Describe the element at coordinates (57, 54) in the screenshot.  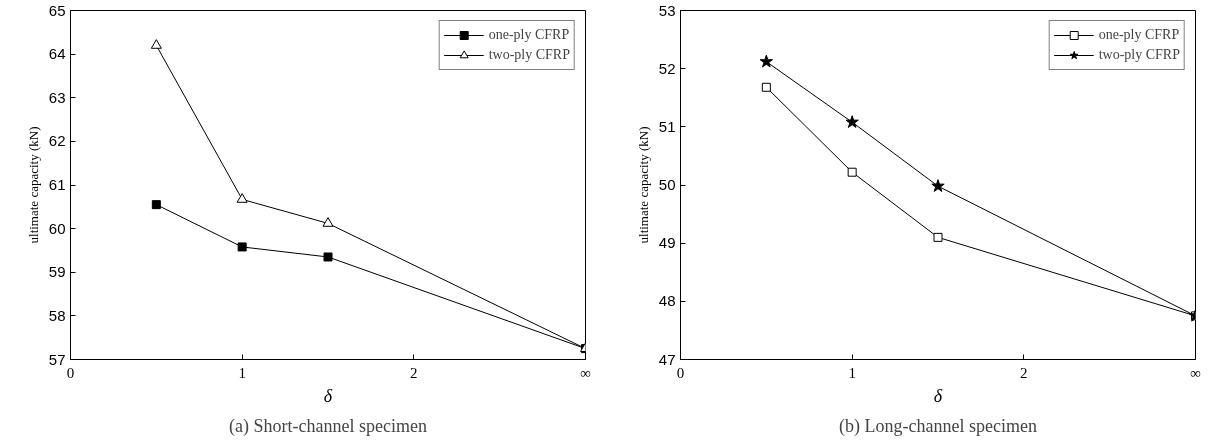
I see `y-tick-label: 64` at that location.